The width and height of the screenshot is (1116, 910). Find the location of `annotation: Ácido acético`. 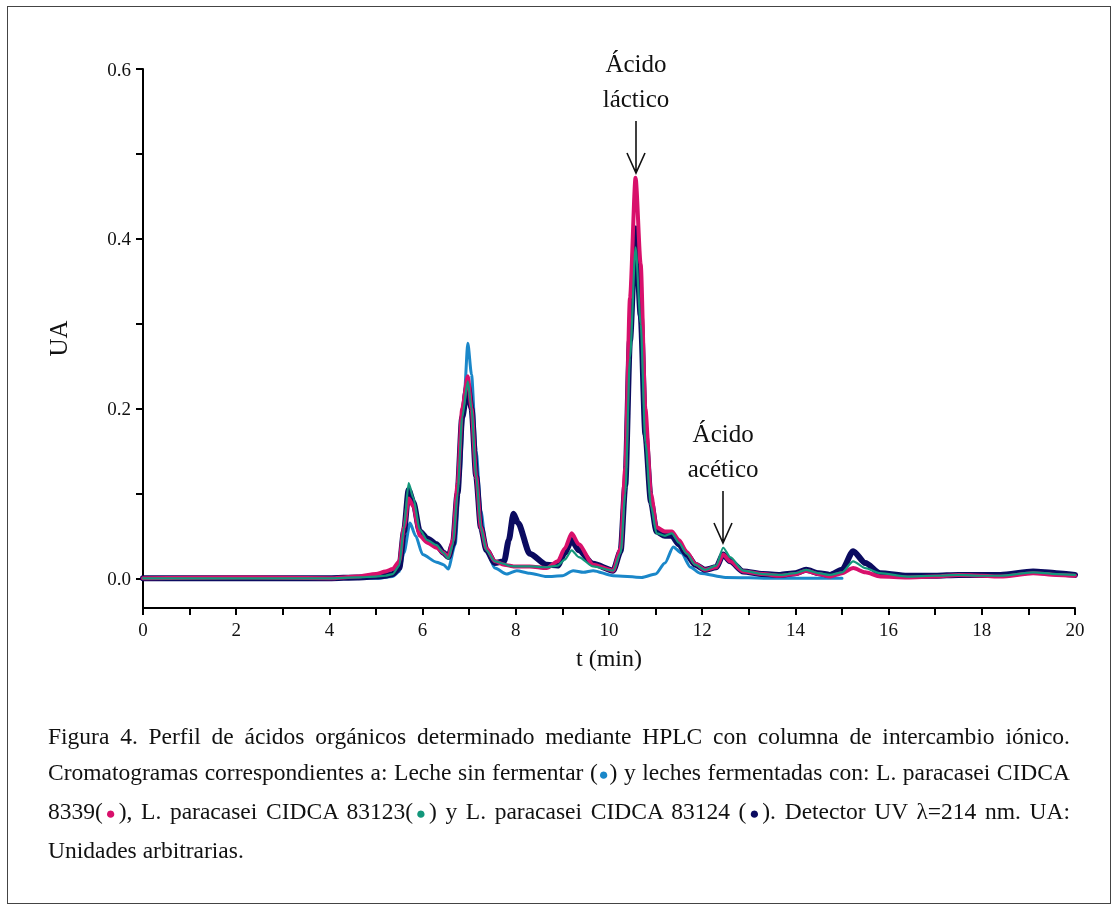

annotation: Ácido acético is located at coordinates (723, 451).